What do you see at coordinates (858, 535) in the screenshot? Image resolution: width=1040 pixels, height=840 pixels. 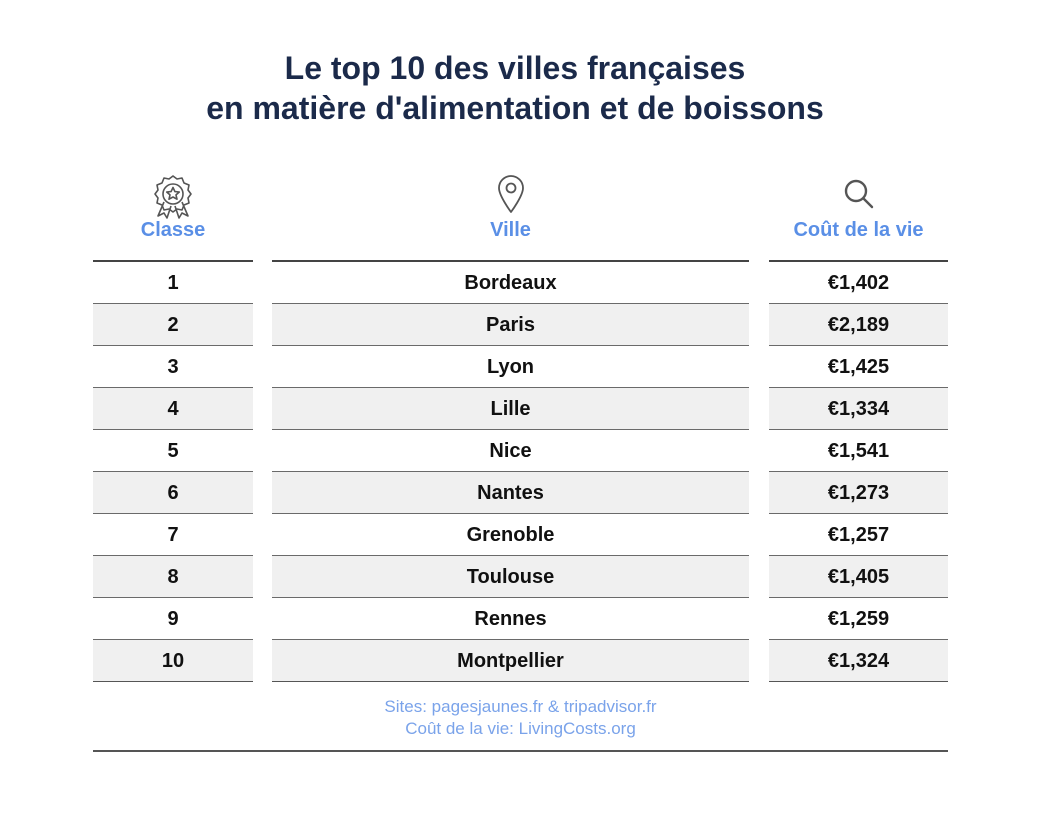 I see `cost-cell: €1,257` at bounding box center [858, 535].